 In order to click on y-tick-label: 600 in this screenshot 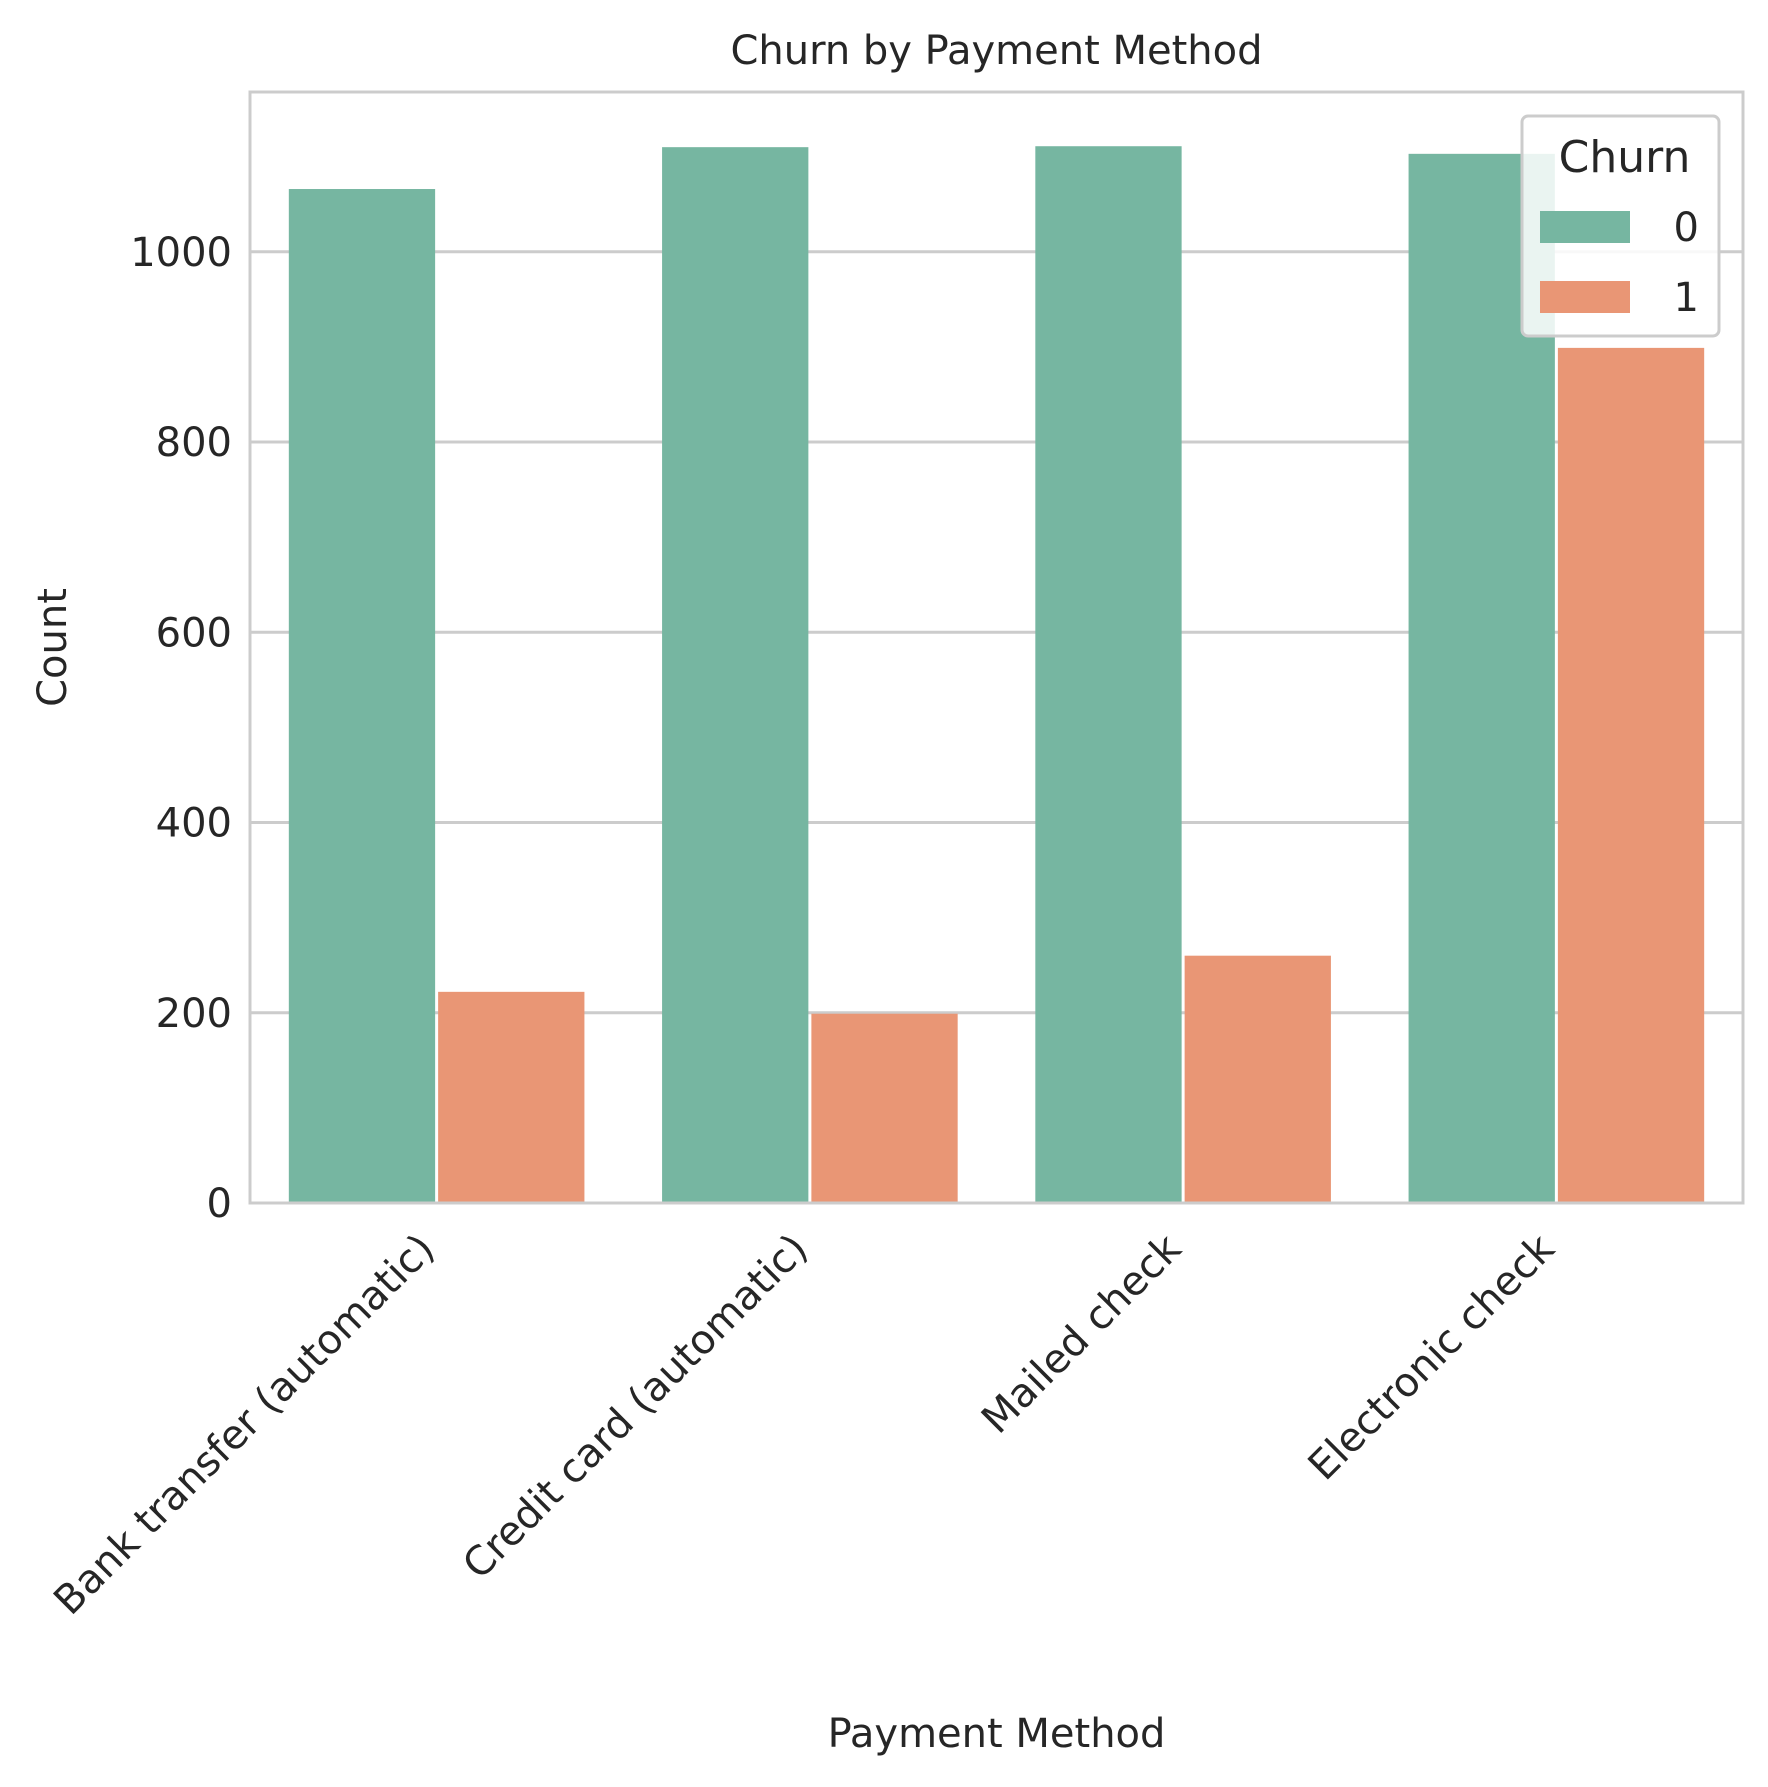, I will do `click(194, 633)`.